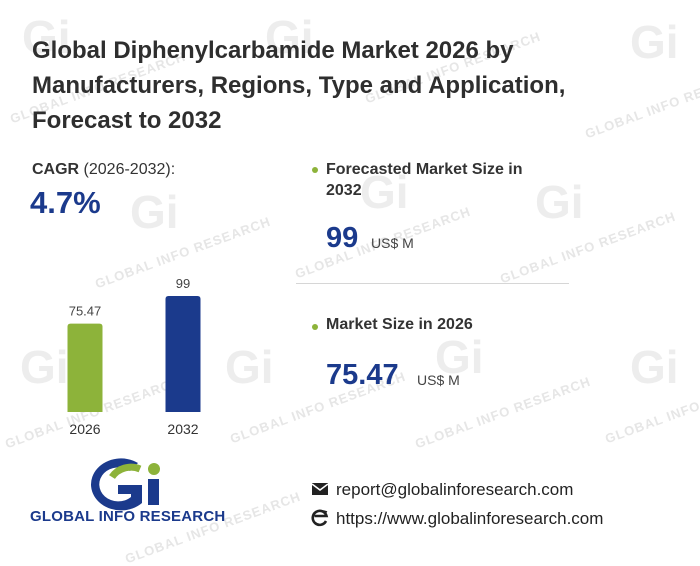 Image resolution: width=700 pixels, height=566 pixels. Describe the element at coordinates (315, 327) in the screenshot. I see `market-size-bullet-icon` at that location.